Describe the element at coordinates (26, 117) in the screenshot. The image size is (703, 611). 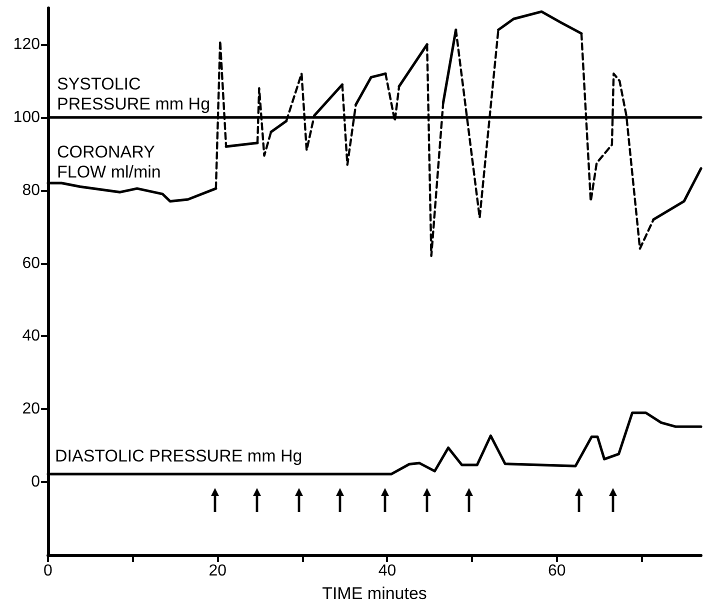
I see `y-tick-label: 100` at that location.